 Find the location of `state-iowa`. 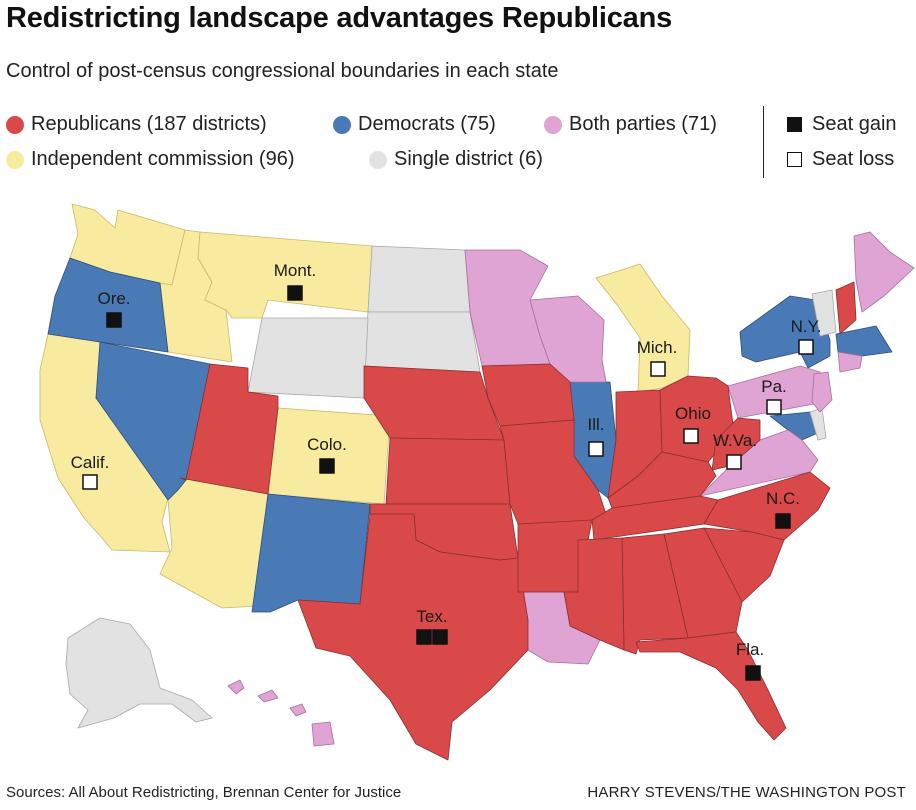

state-iowa is located at coordinates (528, 395).